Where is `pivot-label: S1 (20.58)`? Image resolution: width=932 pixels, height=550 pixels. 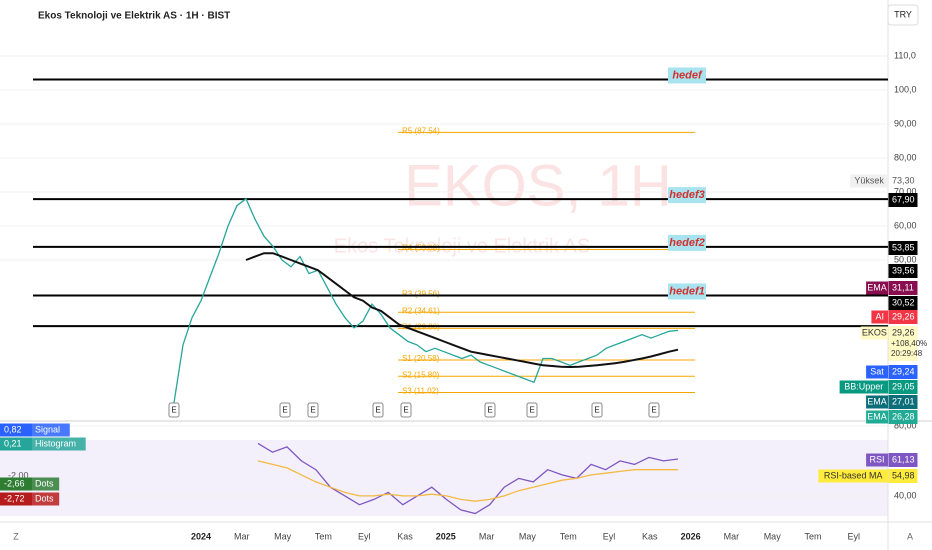 pivot-label: S1 (20.58) is located at coordinates (421, 358).